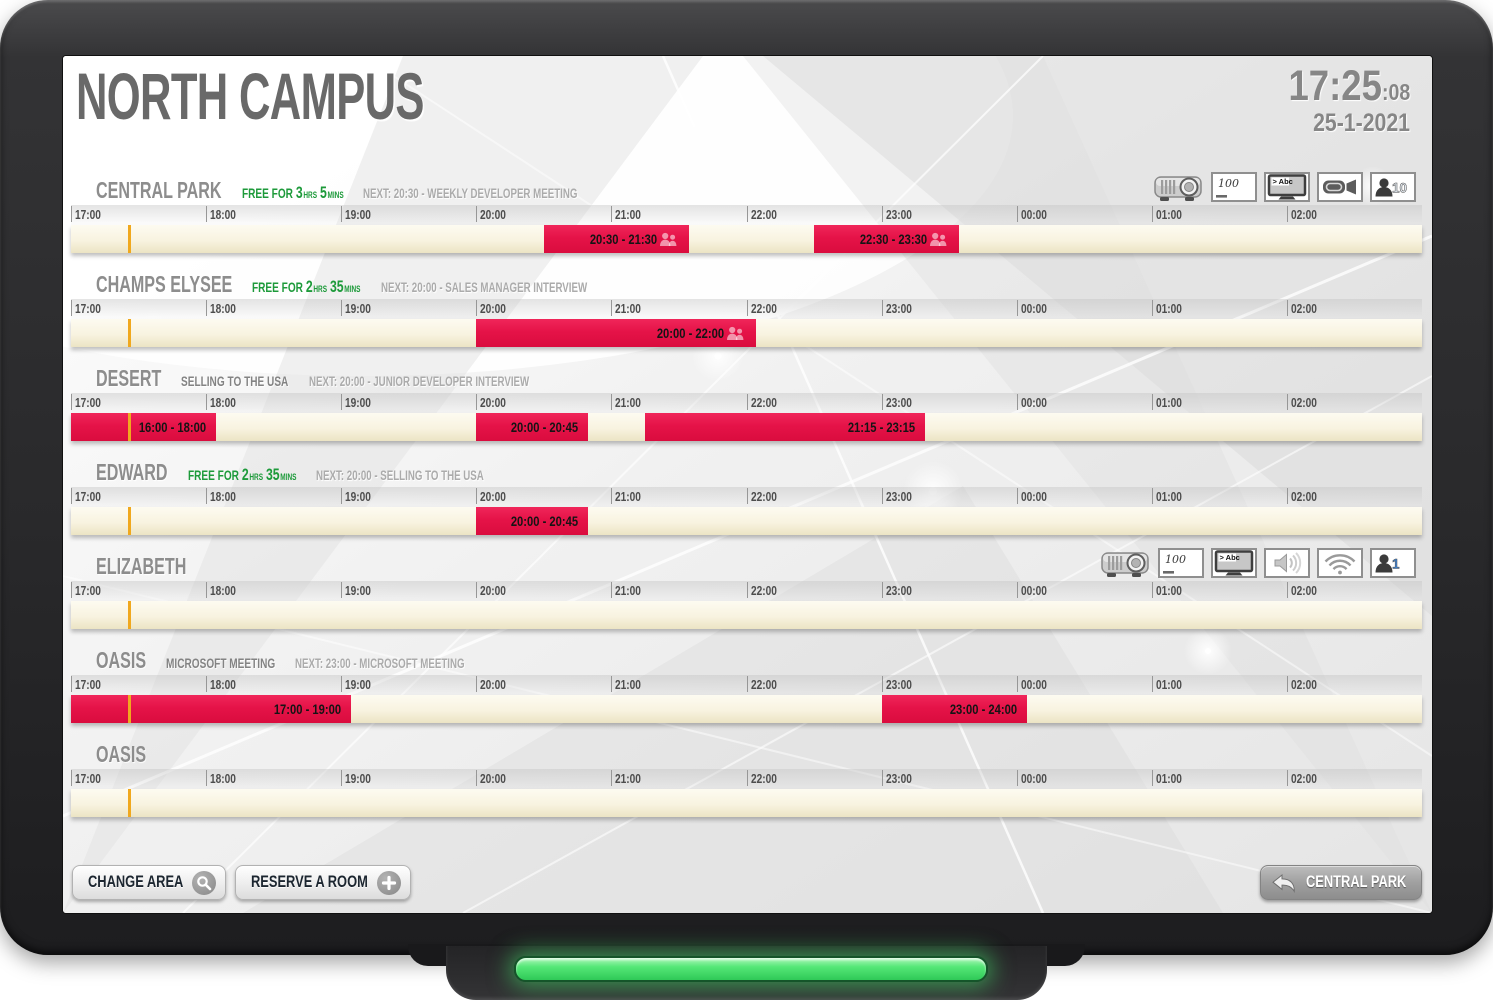 This screenshot has width=1493, height=1000. I want to click on booking-block: 20:00 - 22:00, so click(616, 333).